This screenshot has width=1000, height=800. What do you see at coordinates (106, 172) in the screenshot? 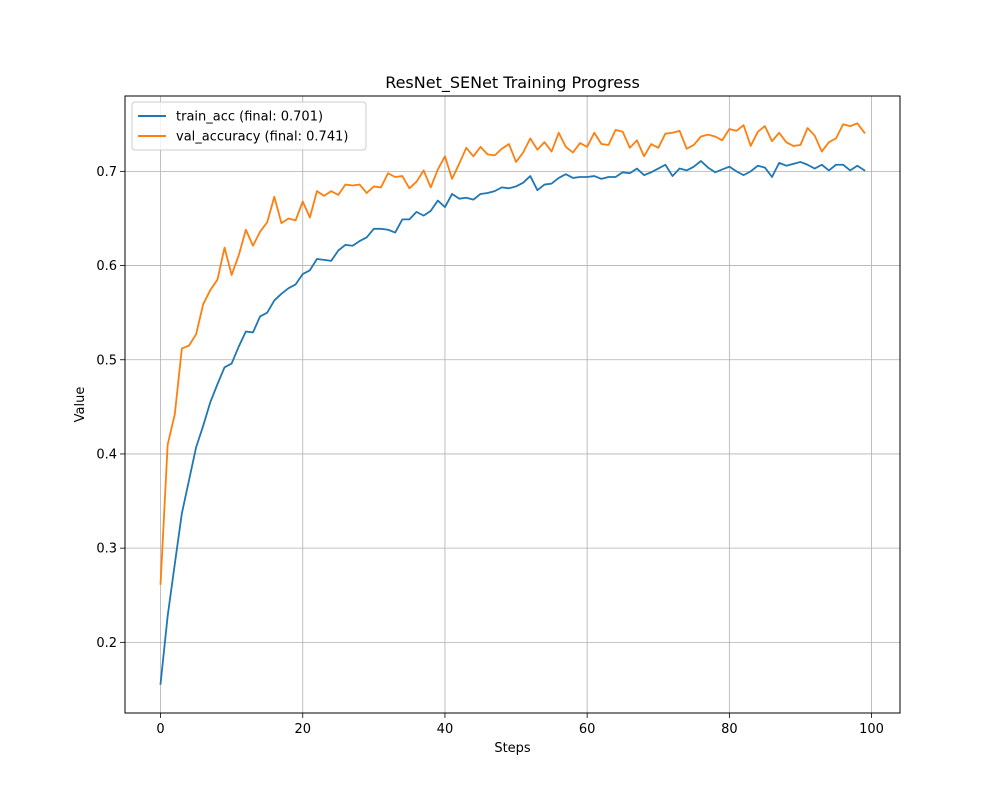
I see `y-tick-label: 0.7` at bounding box center [106, 172].